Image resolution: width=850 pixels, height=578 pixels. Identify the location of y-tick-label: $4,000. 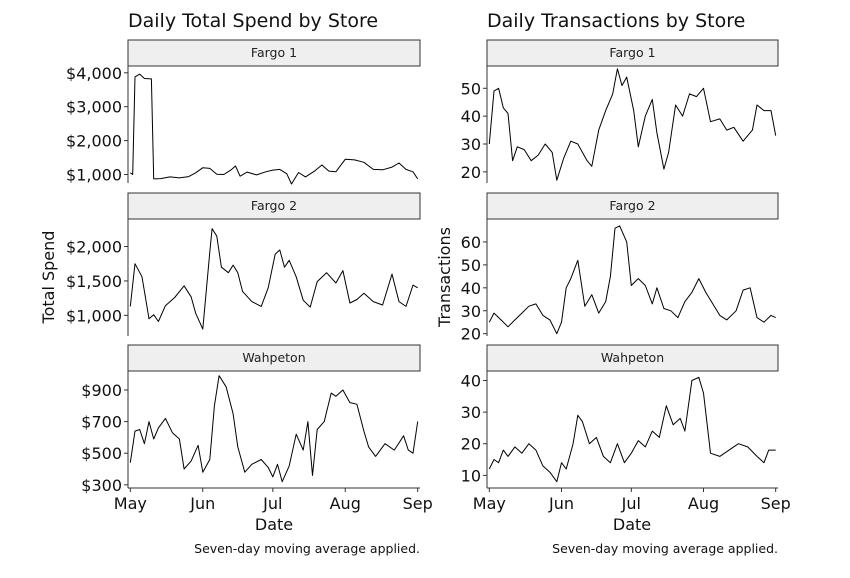
(94, 73).